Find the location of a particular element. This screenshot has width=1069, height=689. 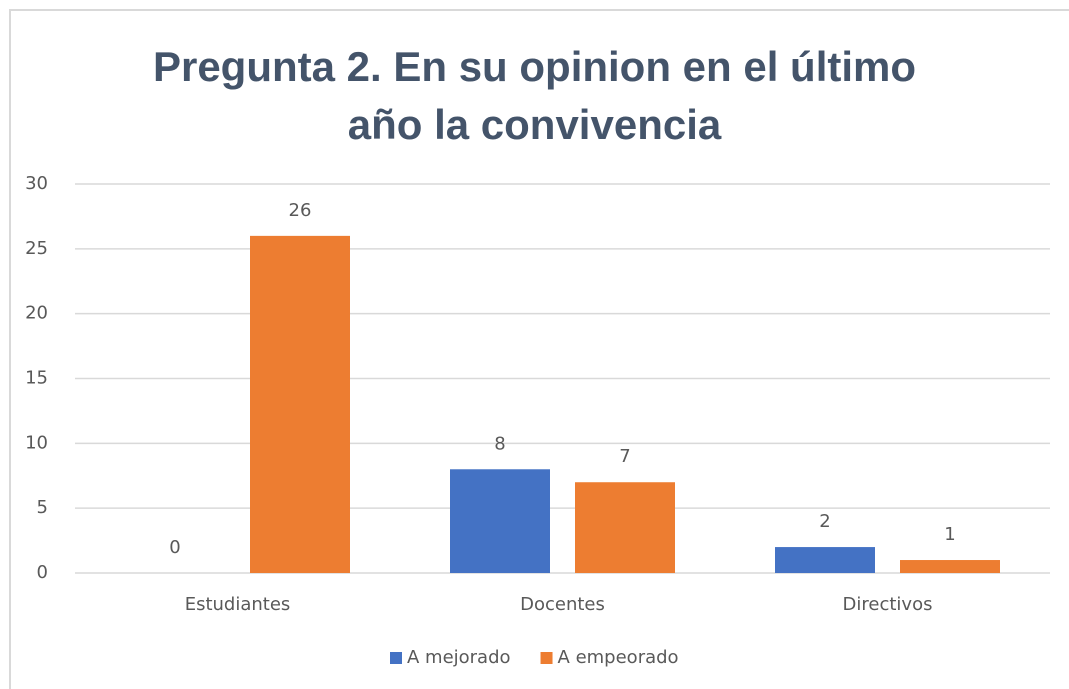

y-tick-label: 30 is located at coordinates (36, 183).